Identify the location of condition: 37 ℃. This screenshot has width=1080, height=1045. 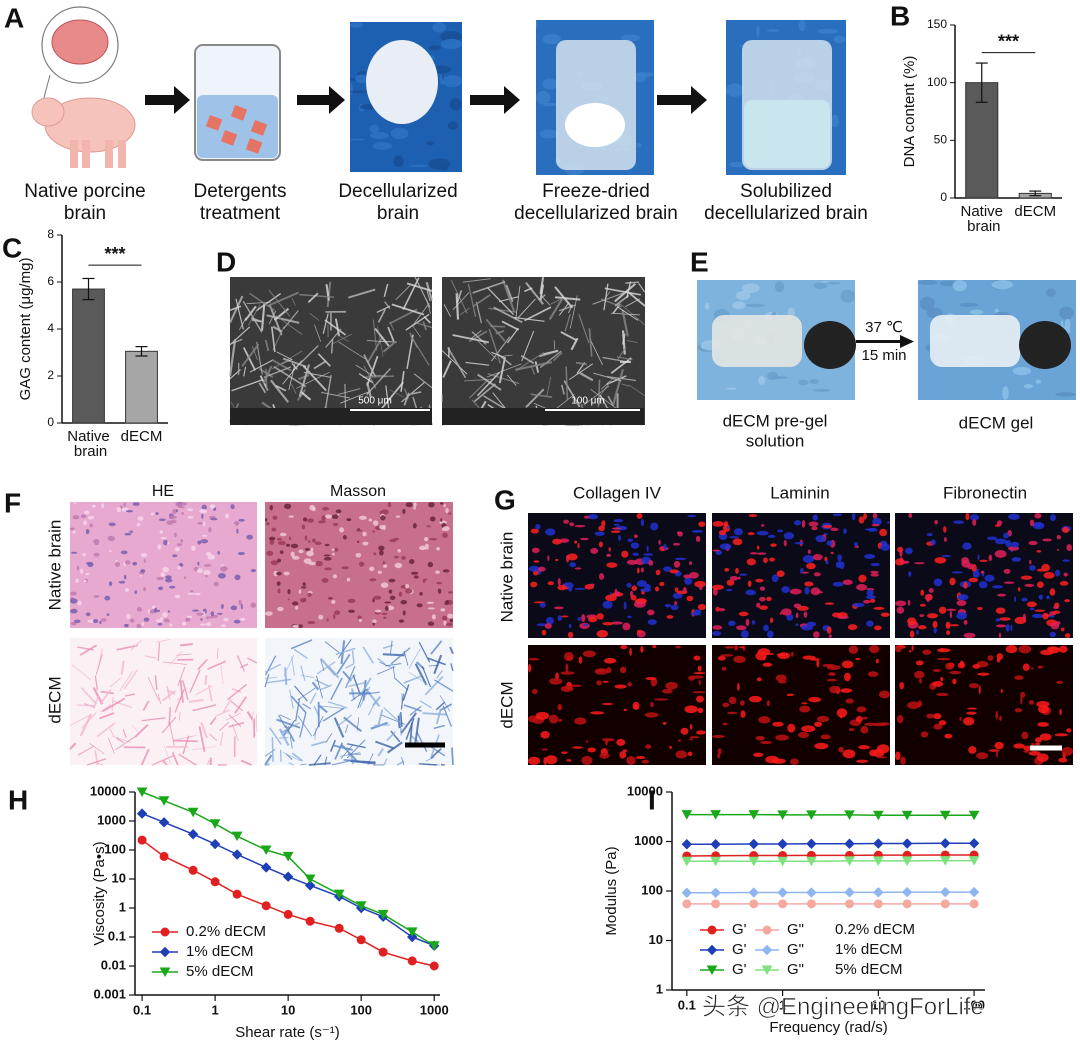
(884, 327).